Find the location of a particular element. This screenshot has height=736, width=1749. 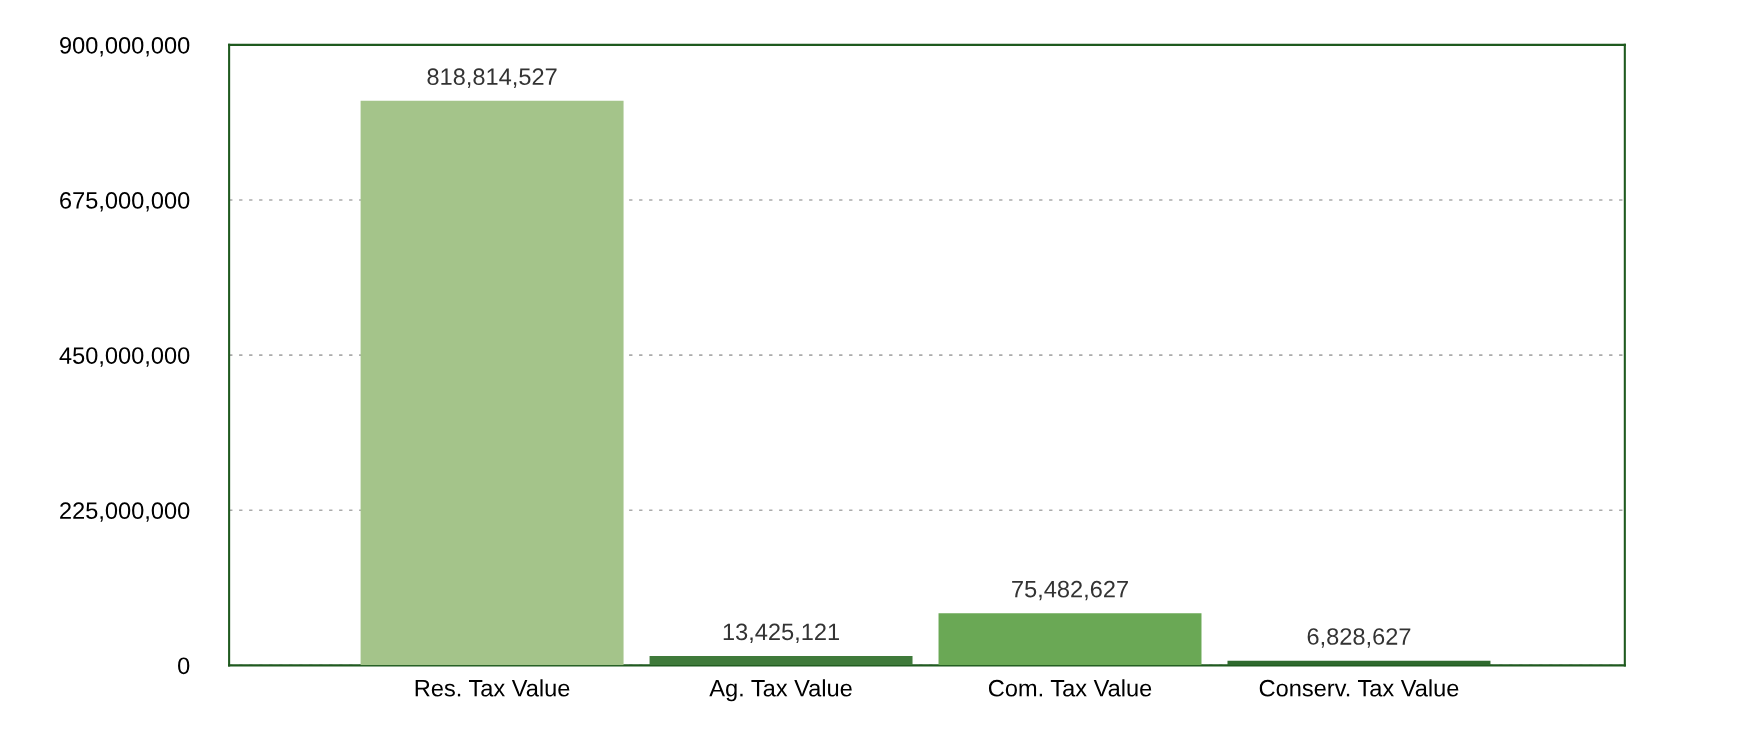

x-tick-label: Com. Tax Value is located at coordinates (1070, 688).